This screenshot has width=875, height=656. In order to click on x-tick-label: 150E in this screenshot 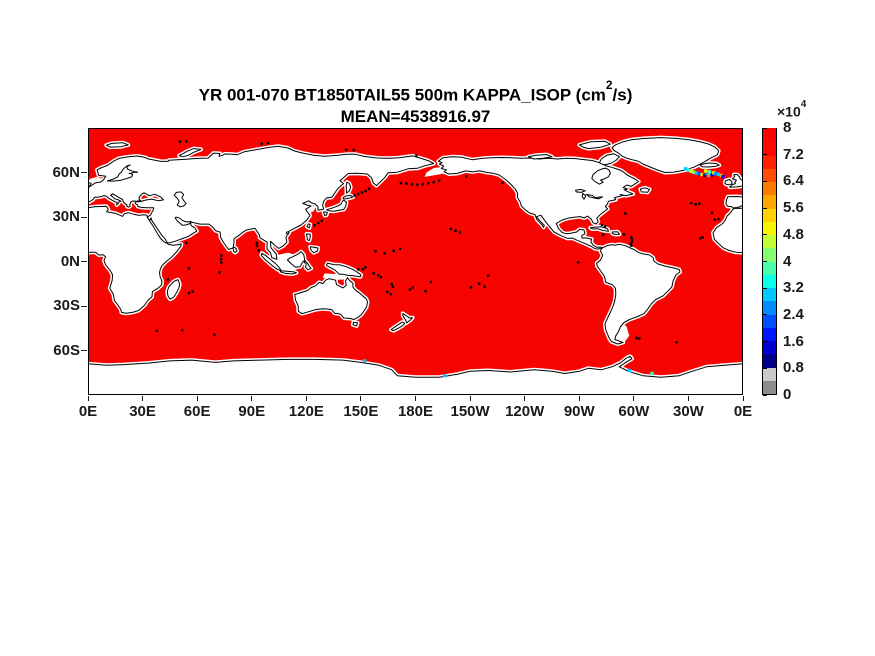, I will do `click(361, 411)`.